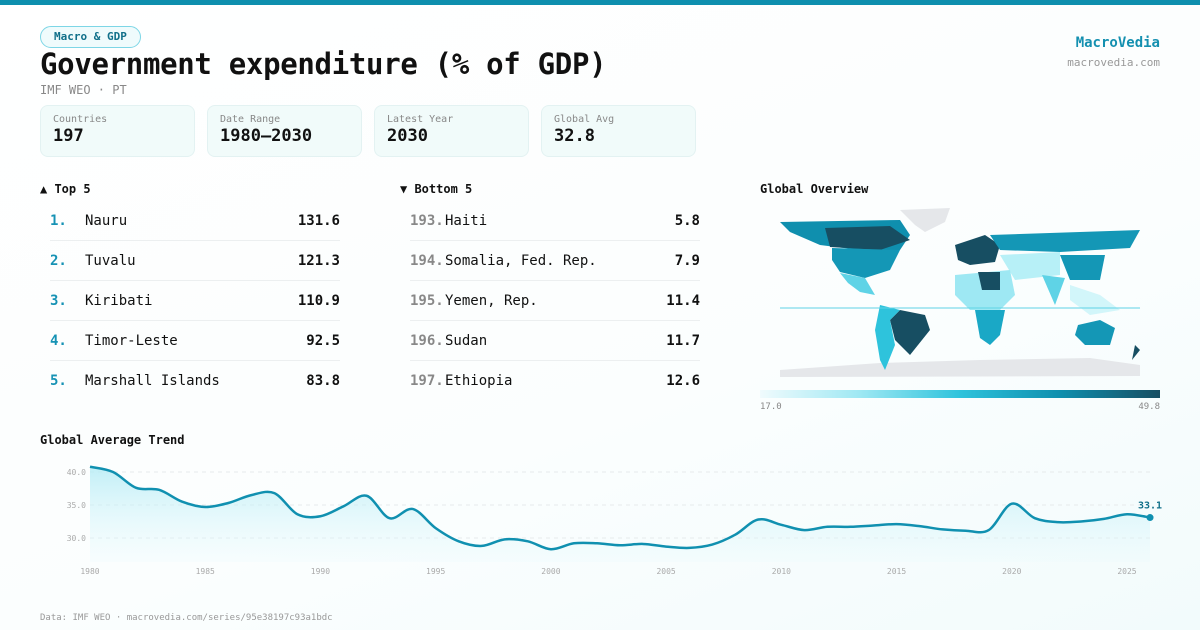 This screenshot has height=630, width=1200. What do you see at coordinates (266, 136) in the screenshot?
I see `stat-value: 1980–2030` at bounding box center [266, 136].